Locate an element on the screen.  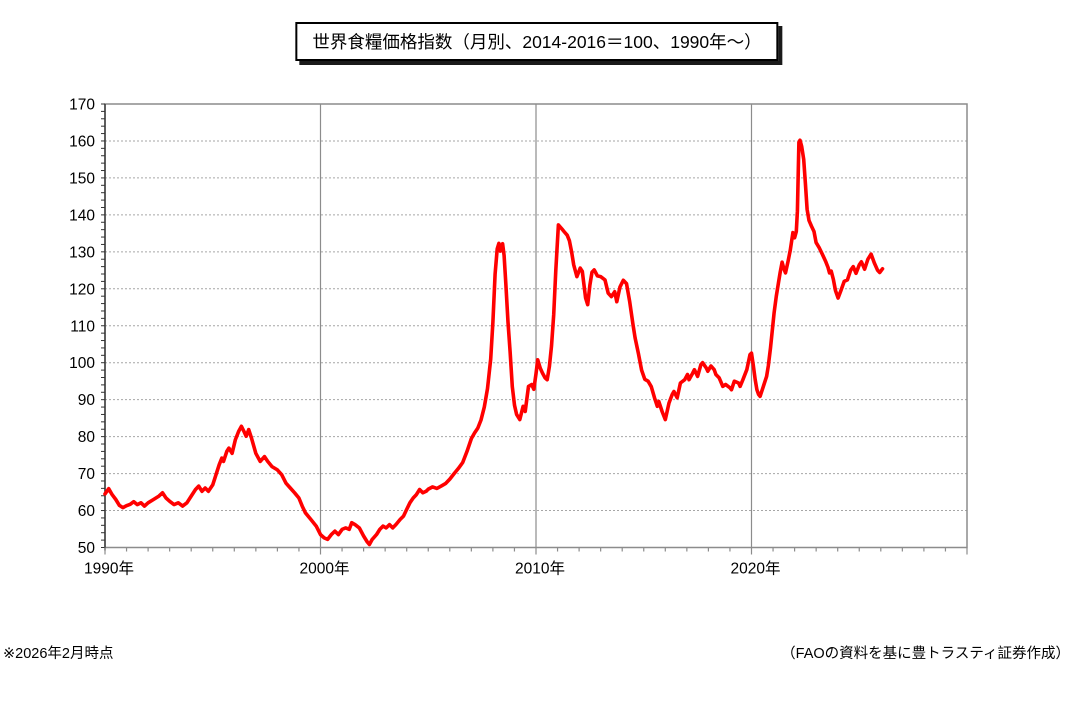
y-tick-label: 70 is located at coordinates (87, 474).